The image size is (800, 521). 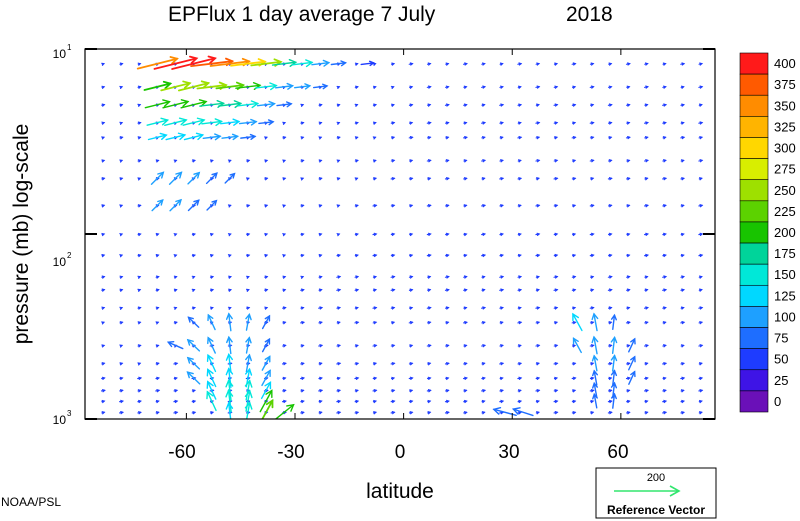 What do you see at coordinates (62, 52) in the screenshot?
I see `y-tick-label-10: 10 1` at bounding box center [62, 52].